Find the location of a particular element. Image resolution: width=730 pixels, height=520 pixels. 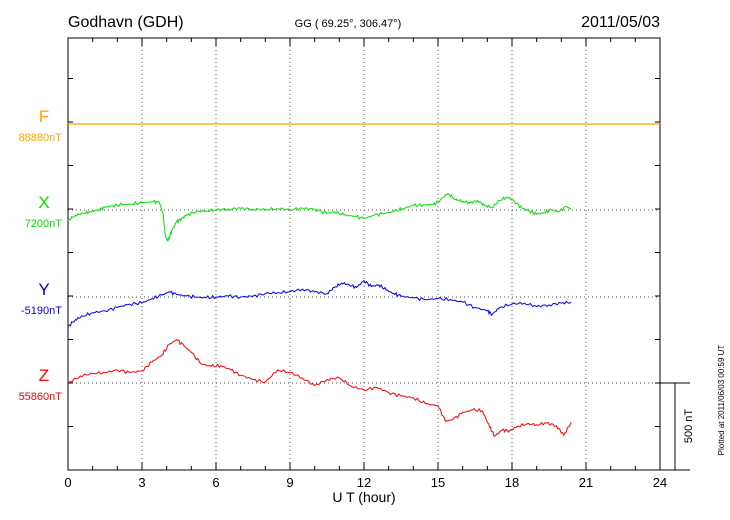

chart-date: 2011/05/03 is located at coordinates (620, 22).